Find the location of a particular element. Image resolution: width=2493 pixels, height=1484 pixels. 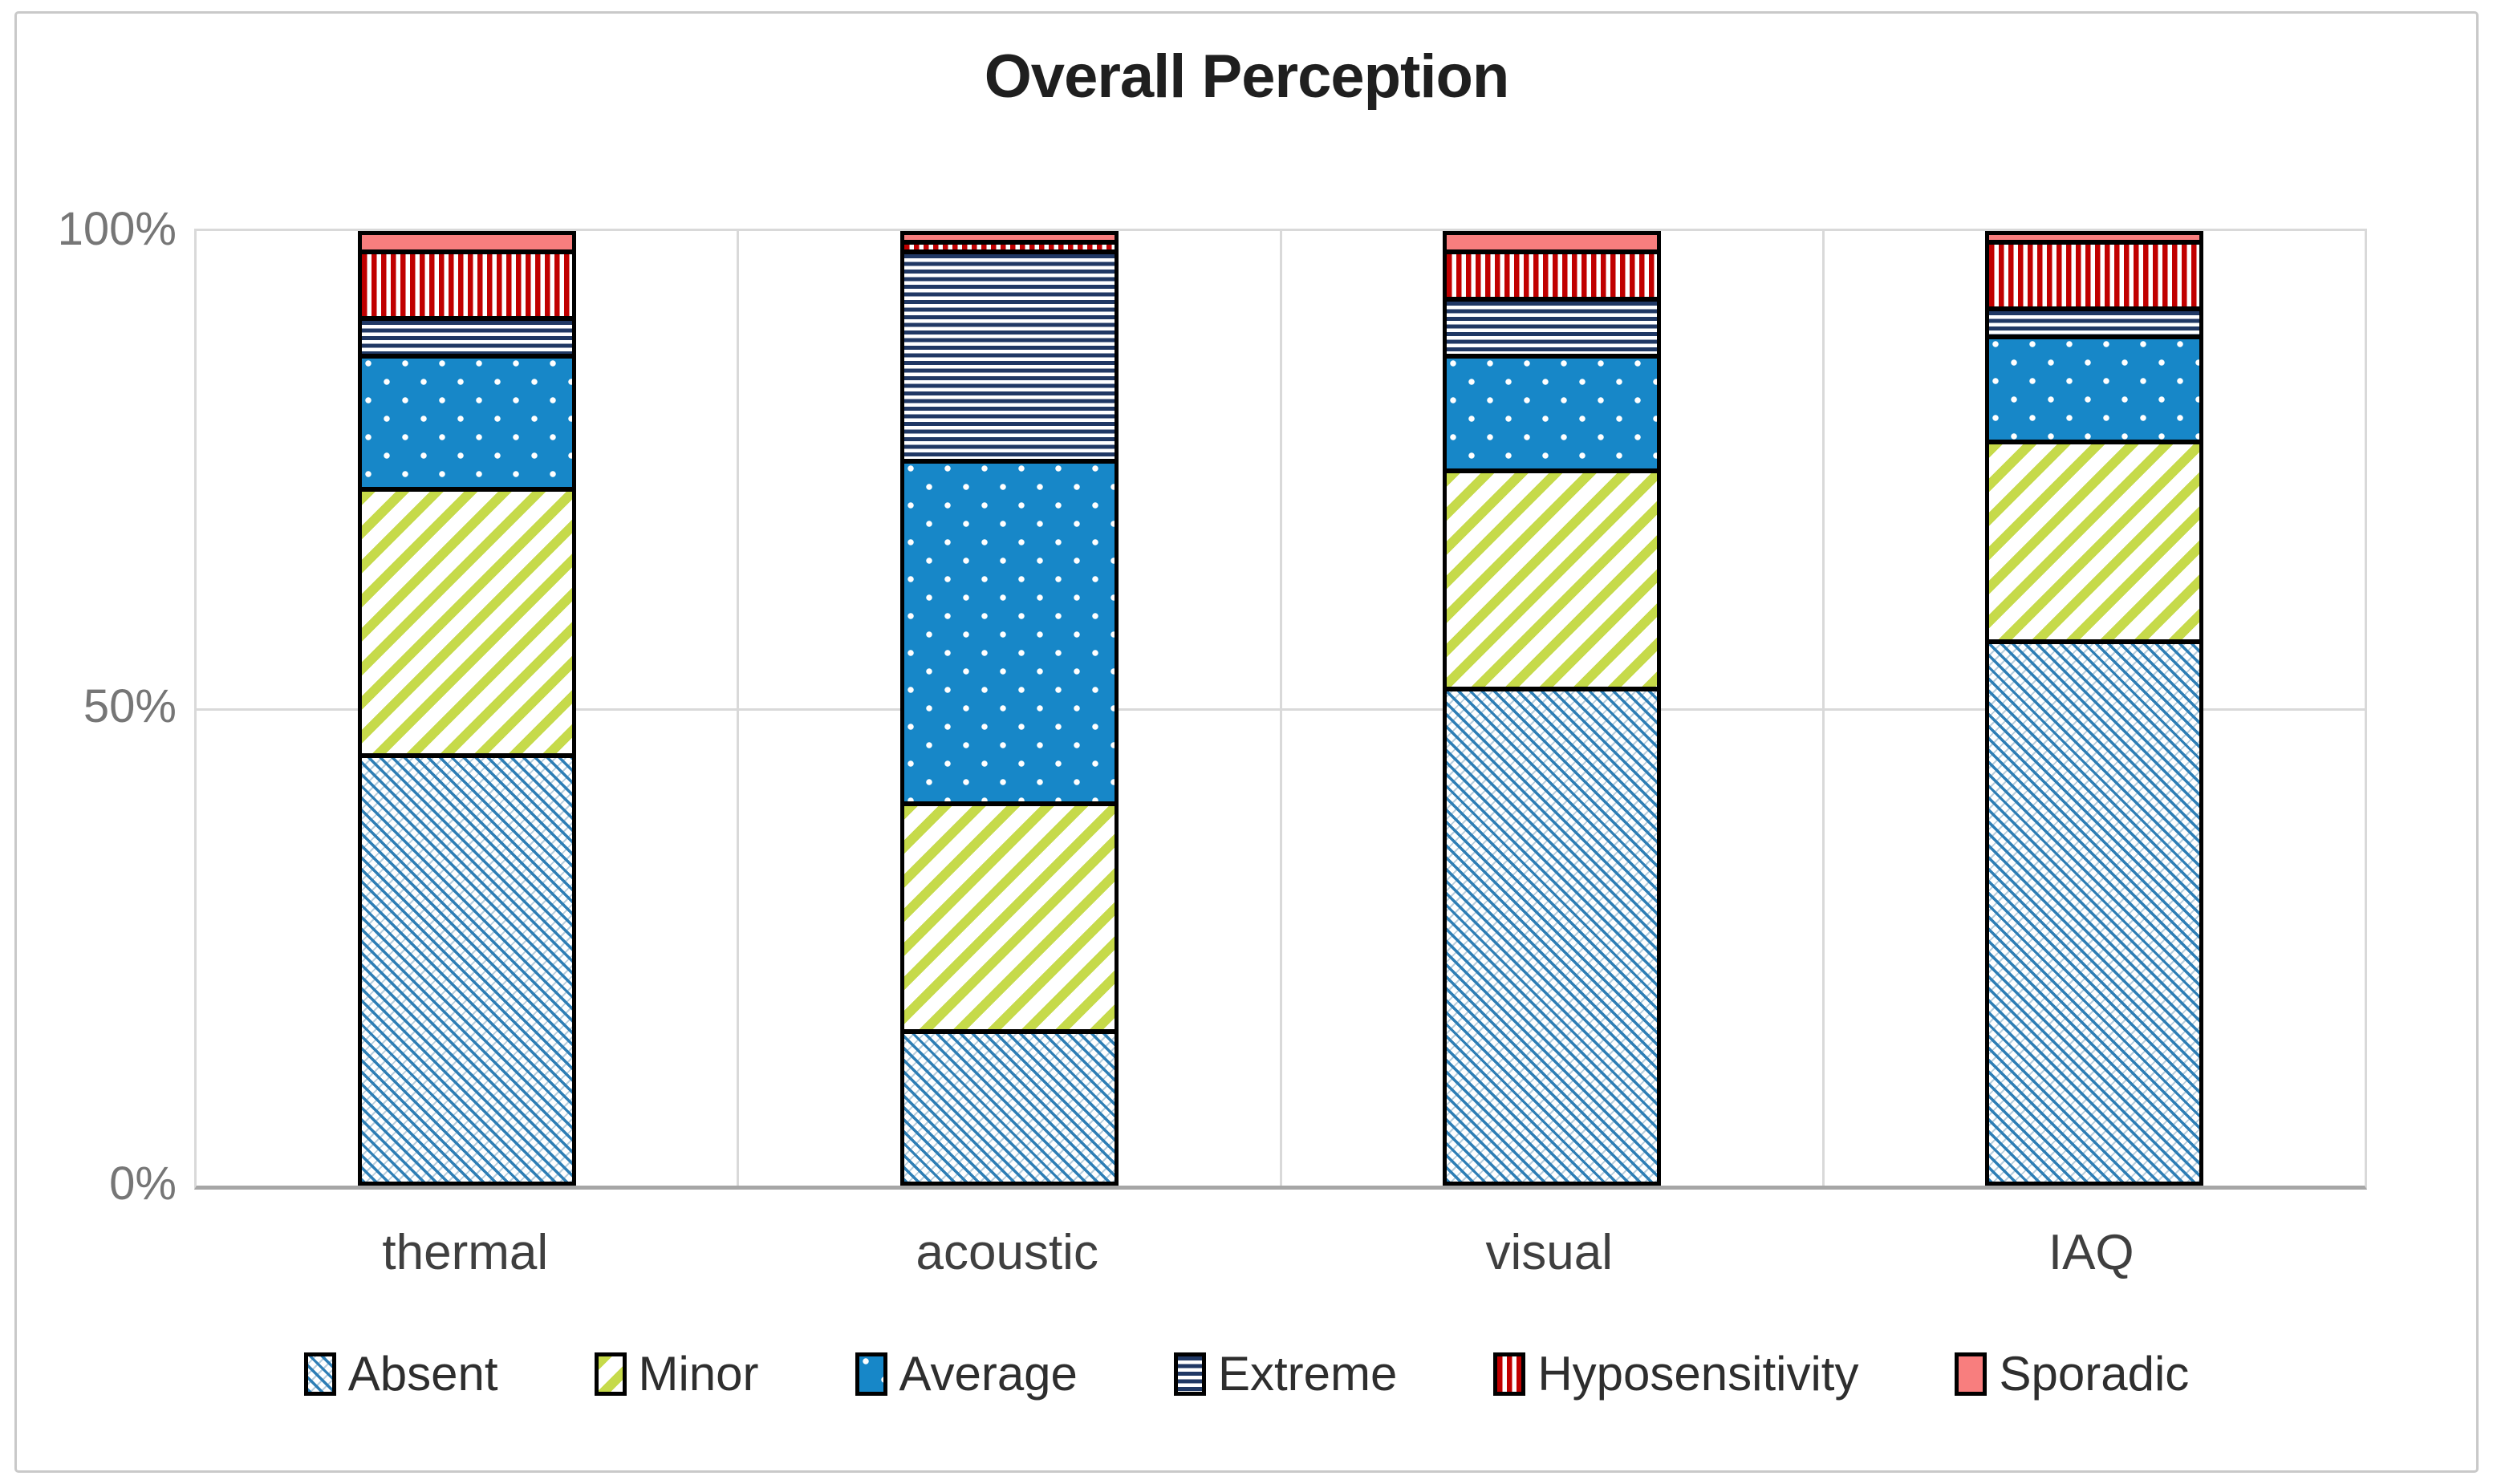

stacked-bar-visual is located at coordinates (1552, 708).